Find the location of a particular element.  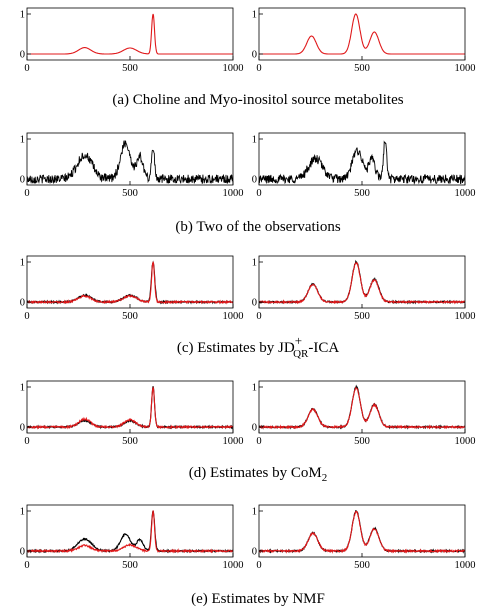

plot-c-left: 0 1 0 500 1000 is located at coordinates (132, 288).